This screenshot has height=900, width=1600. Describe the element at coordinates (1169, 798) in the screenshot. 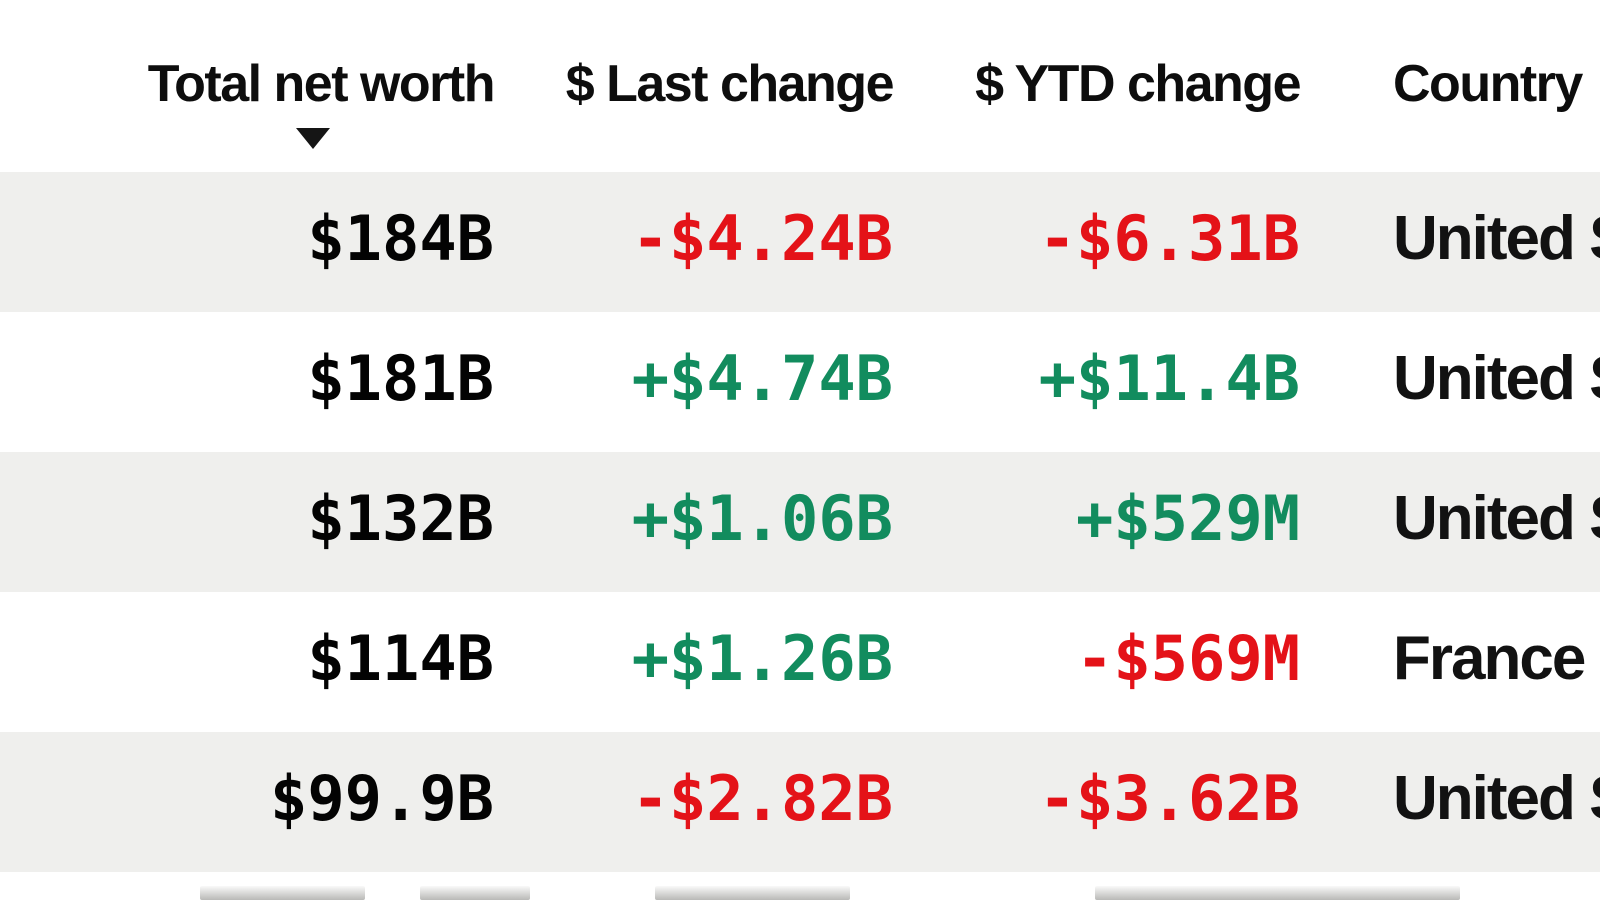

I see `ytd-change-value: -$3.62B` at that location.